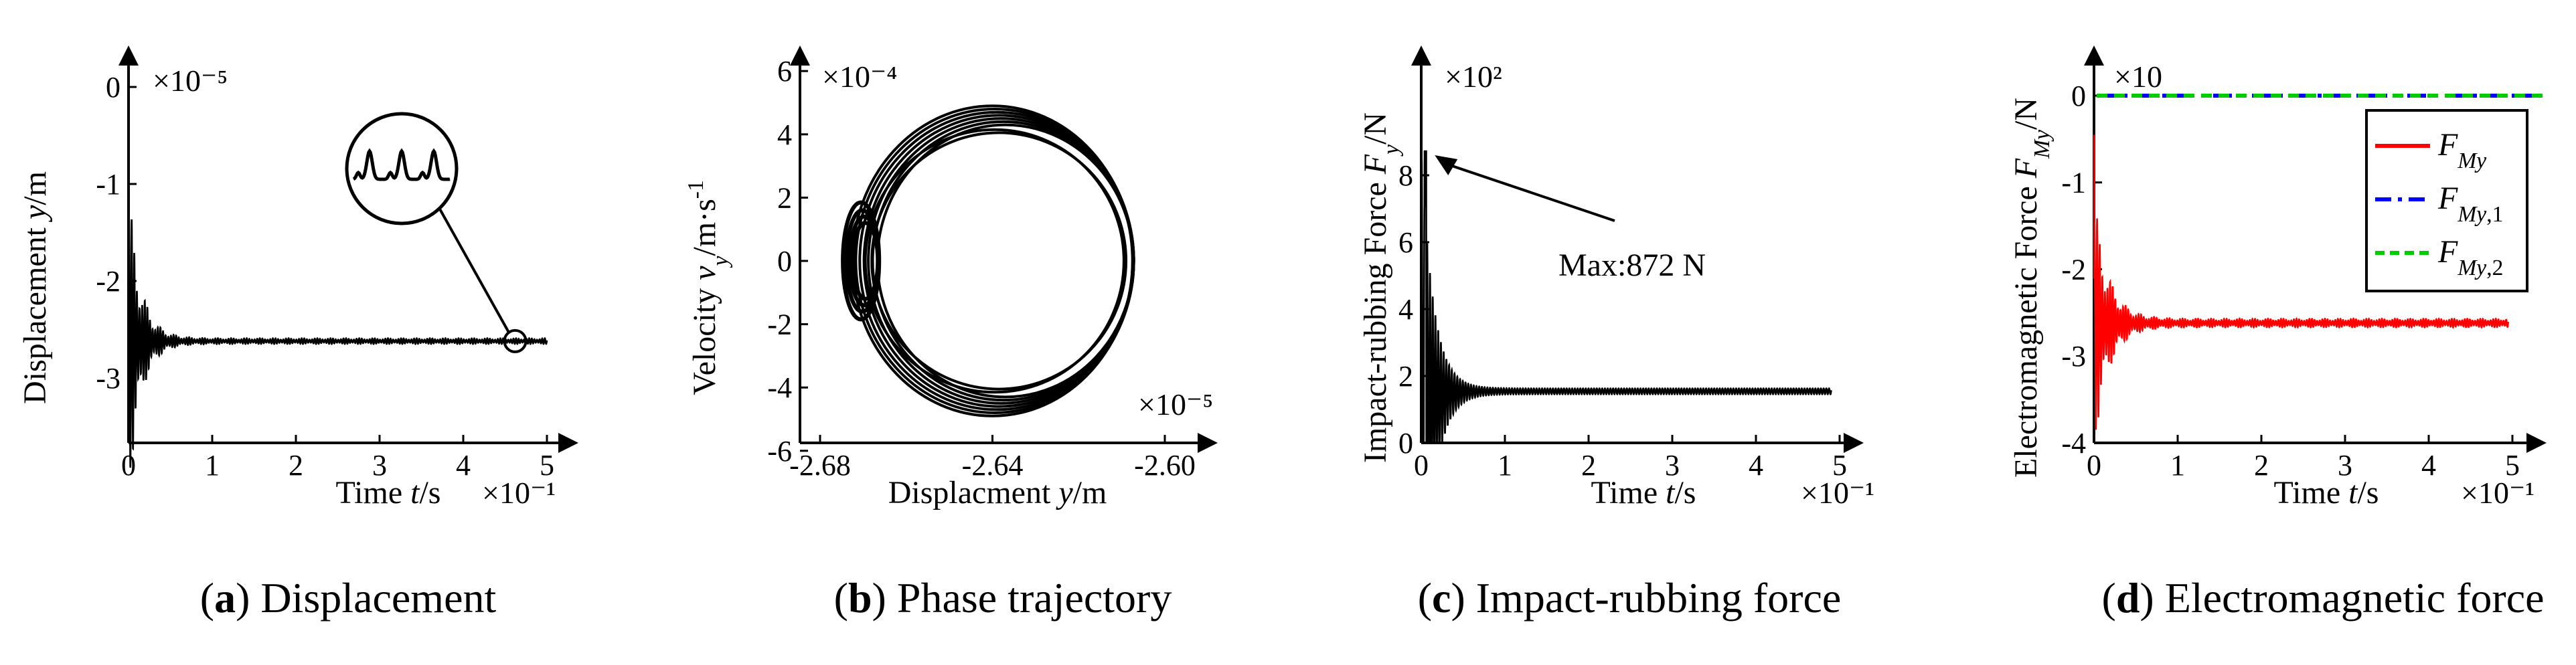 The height and width of the screenshot is (665, 2576). I want to click on subfigure-caption: (c) Impact-rubbing force, so click(1630, 598).